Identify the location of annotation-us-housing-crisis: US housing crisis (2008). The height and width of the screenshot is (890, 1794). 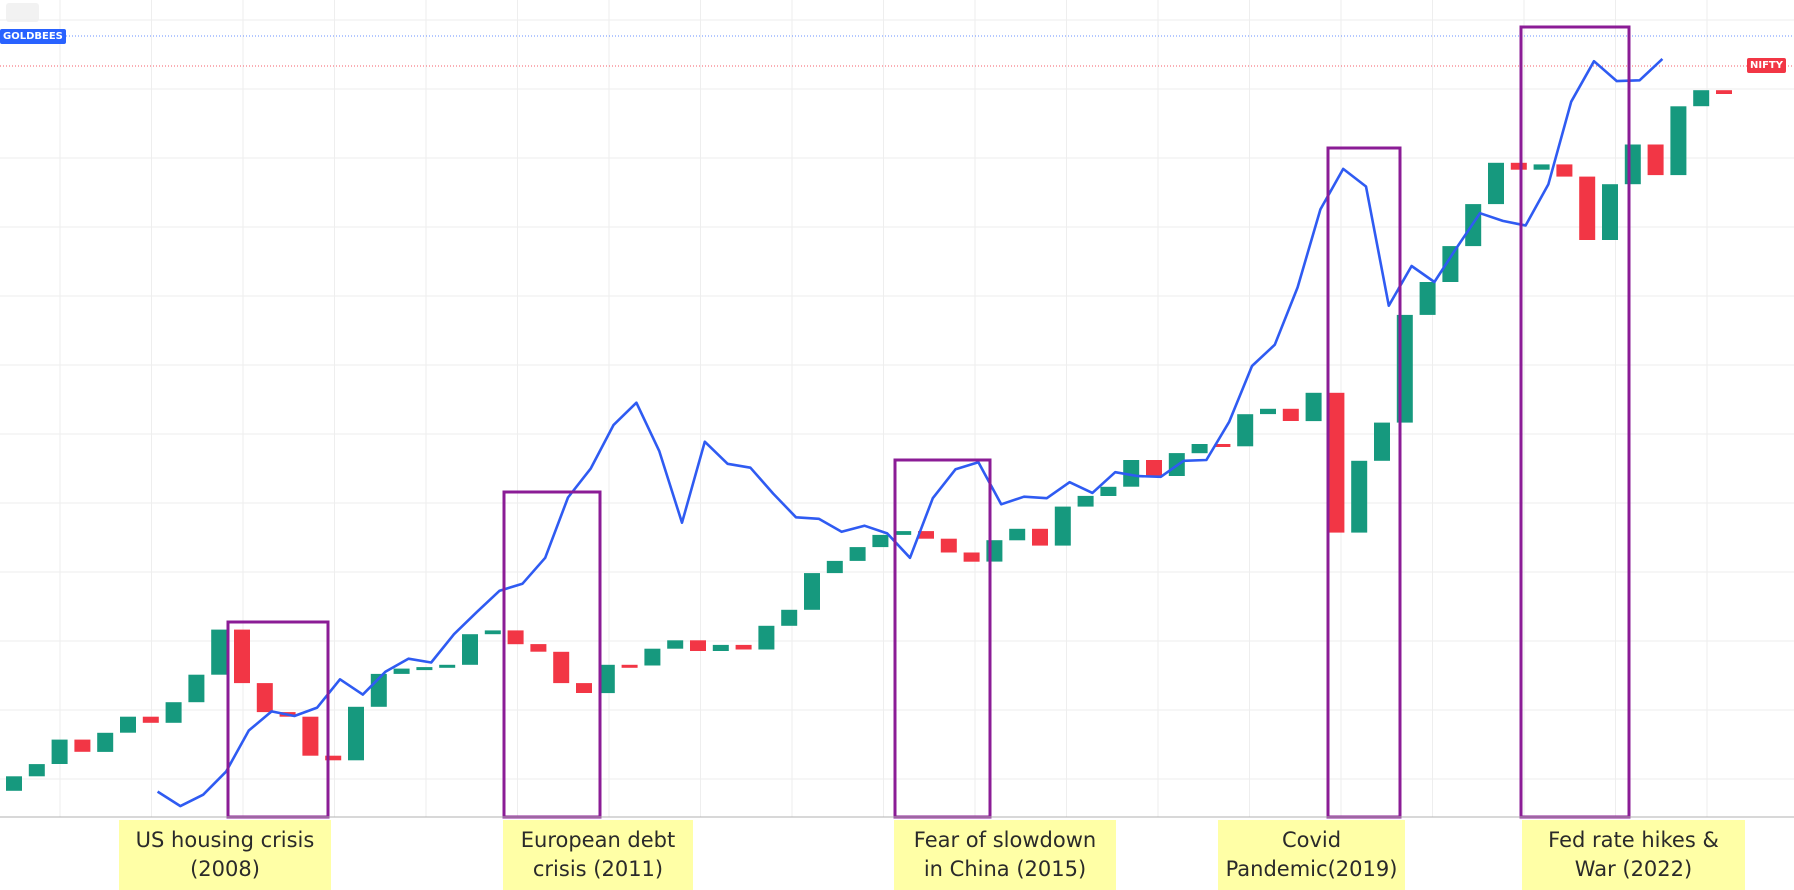
(225, 855).